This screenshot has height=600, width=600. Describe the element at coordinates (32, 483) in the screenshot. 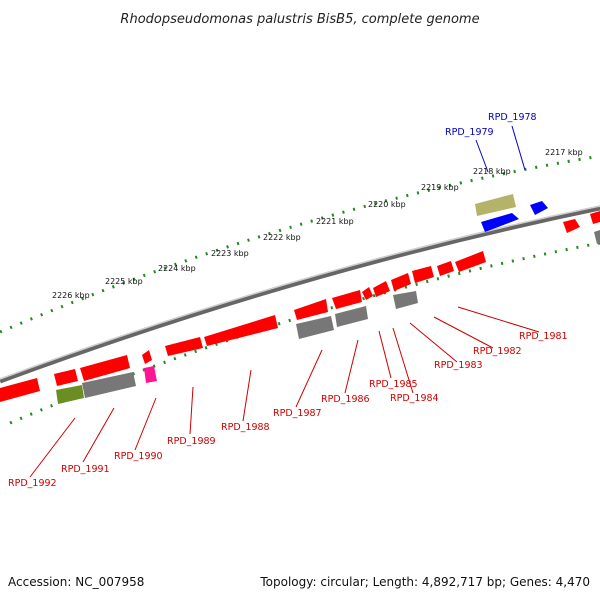

I see `gene-label: RPD_1992` at that location.